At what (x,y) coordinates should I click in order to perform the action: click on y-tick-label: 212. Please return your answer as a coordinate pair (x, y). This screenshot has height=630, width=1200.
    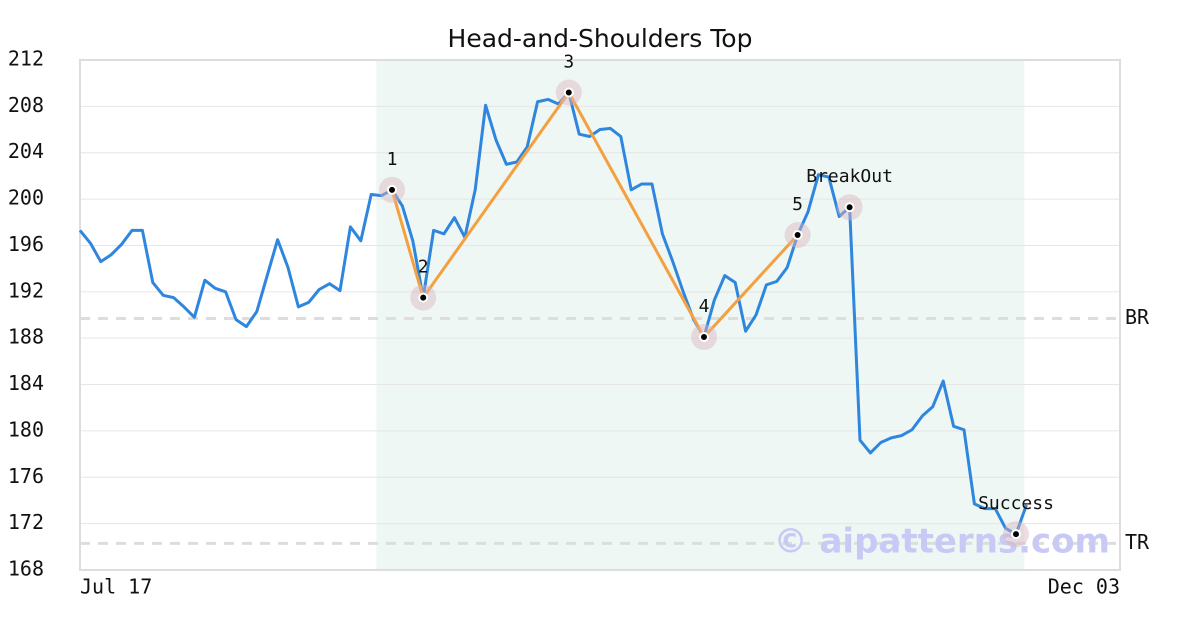
    Looking at the image, I should click on (26, 59).